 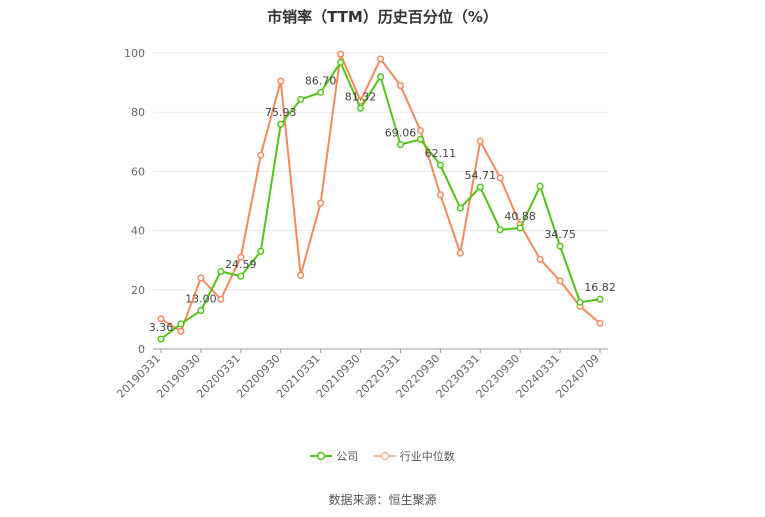 What do you see at coordinates (560, 234) in the screenshot?
I see `data-label: 34.75` at bounding box center [560, 234].